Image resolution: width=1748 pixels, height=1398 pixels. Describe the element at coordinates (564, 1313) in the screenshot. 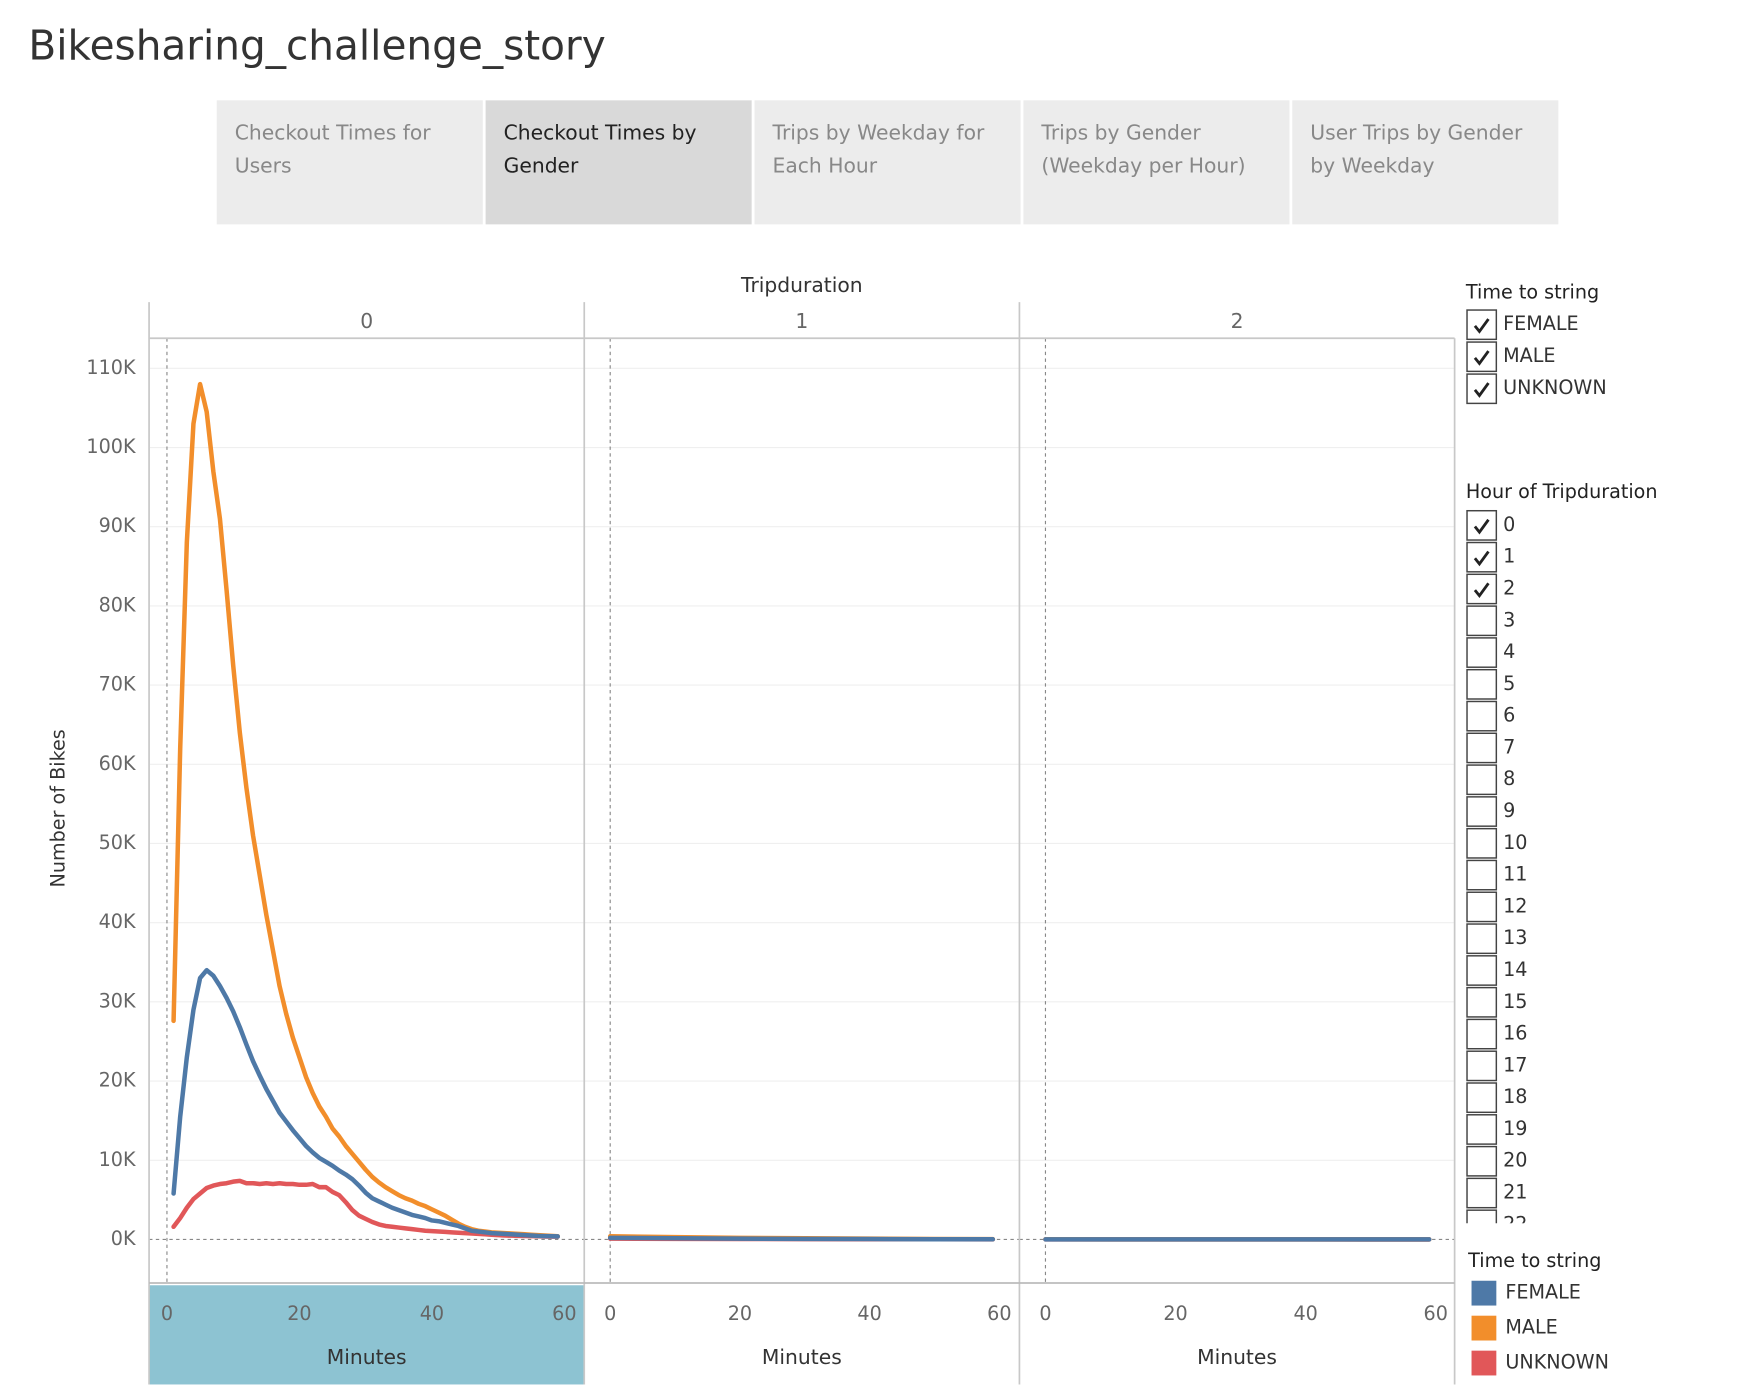

I see `x-tick-label: 60` at that location.